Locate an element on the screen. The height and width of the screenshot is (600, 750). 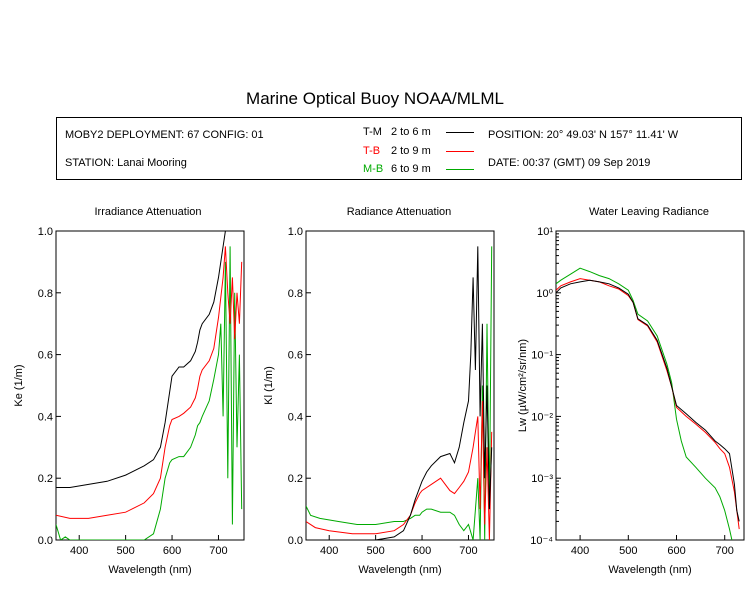
legend-code-tm: T-M is located at coordinates (372, 132).